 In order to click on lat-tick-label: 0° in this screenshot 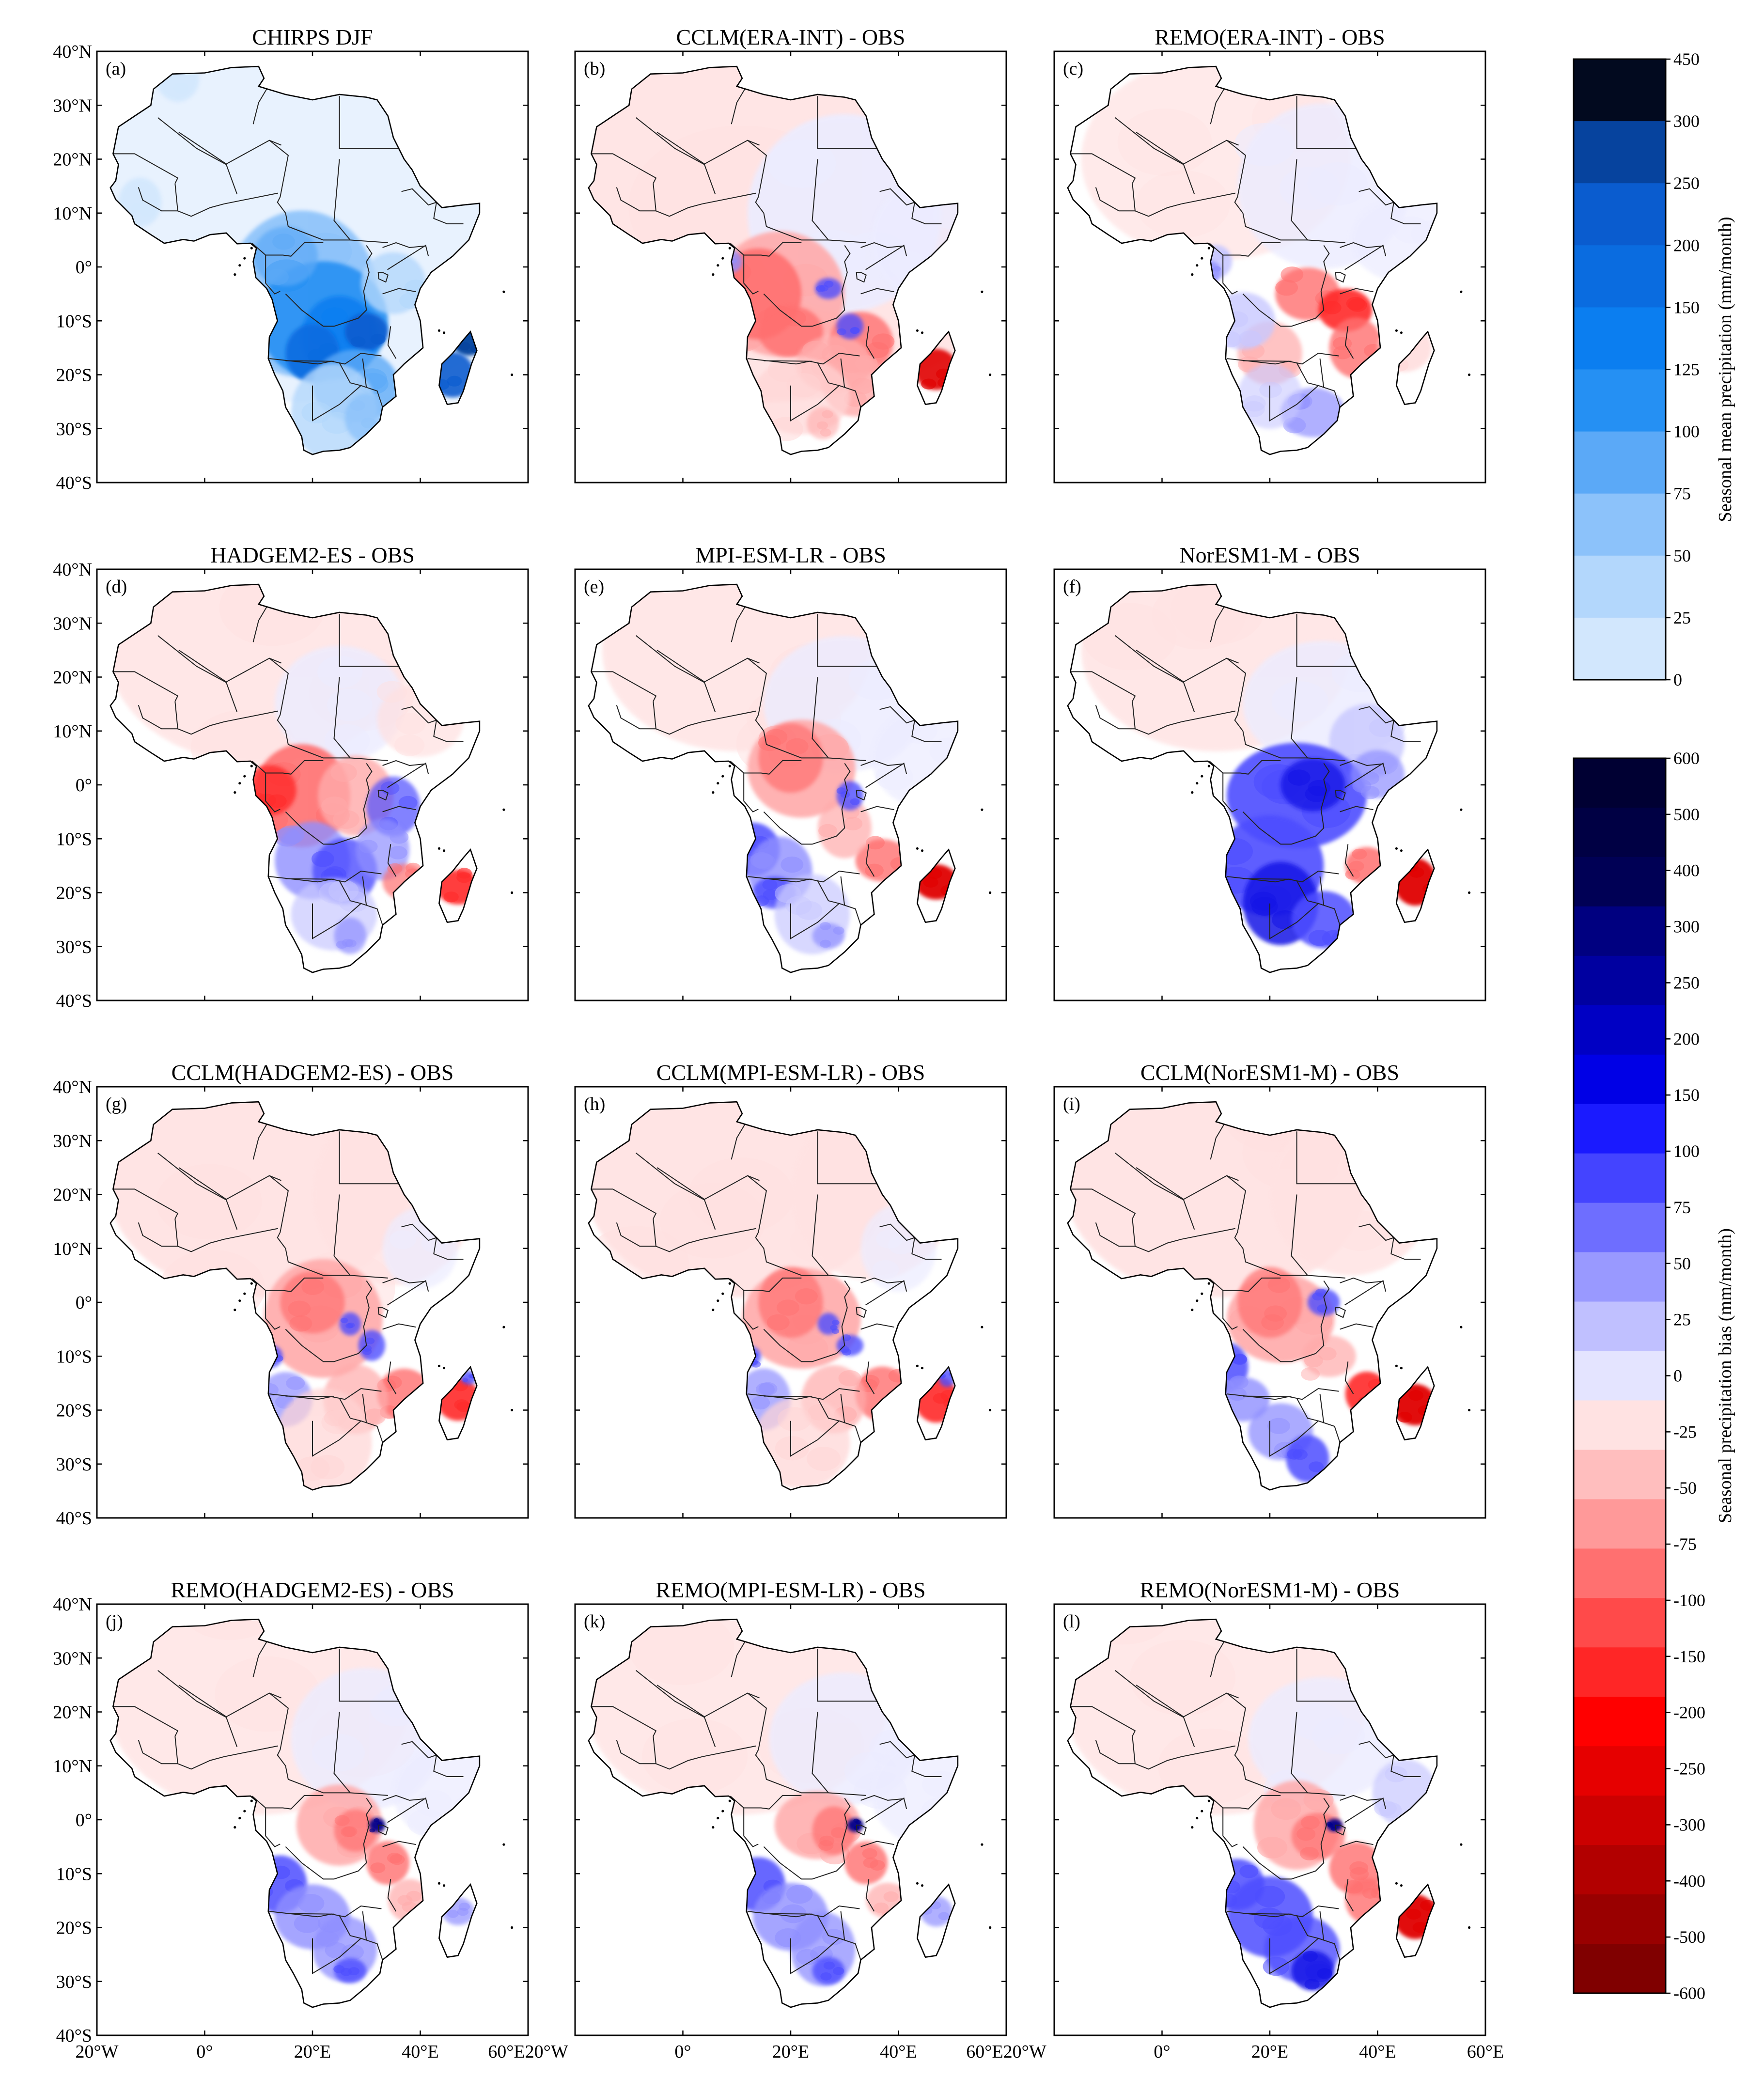, I will do `click(84, 267)`.